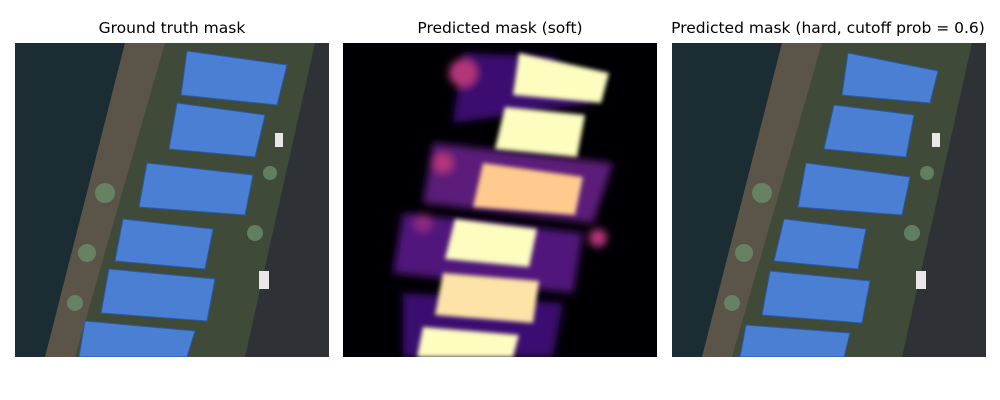 The image size is (1000, 400). I want to click on panel-title-hard-prediction: Predicted mask (hard, cutoff prob = 0.6), so click(828, 28).